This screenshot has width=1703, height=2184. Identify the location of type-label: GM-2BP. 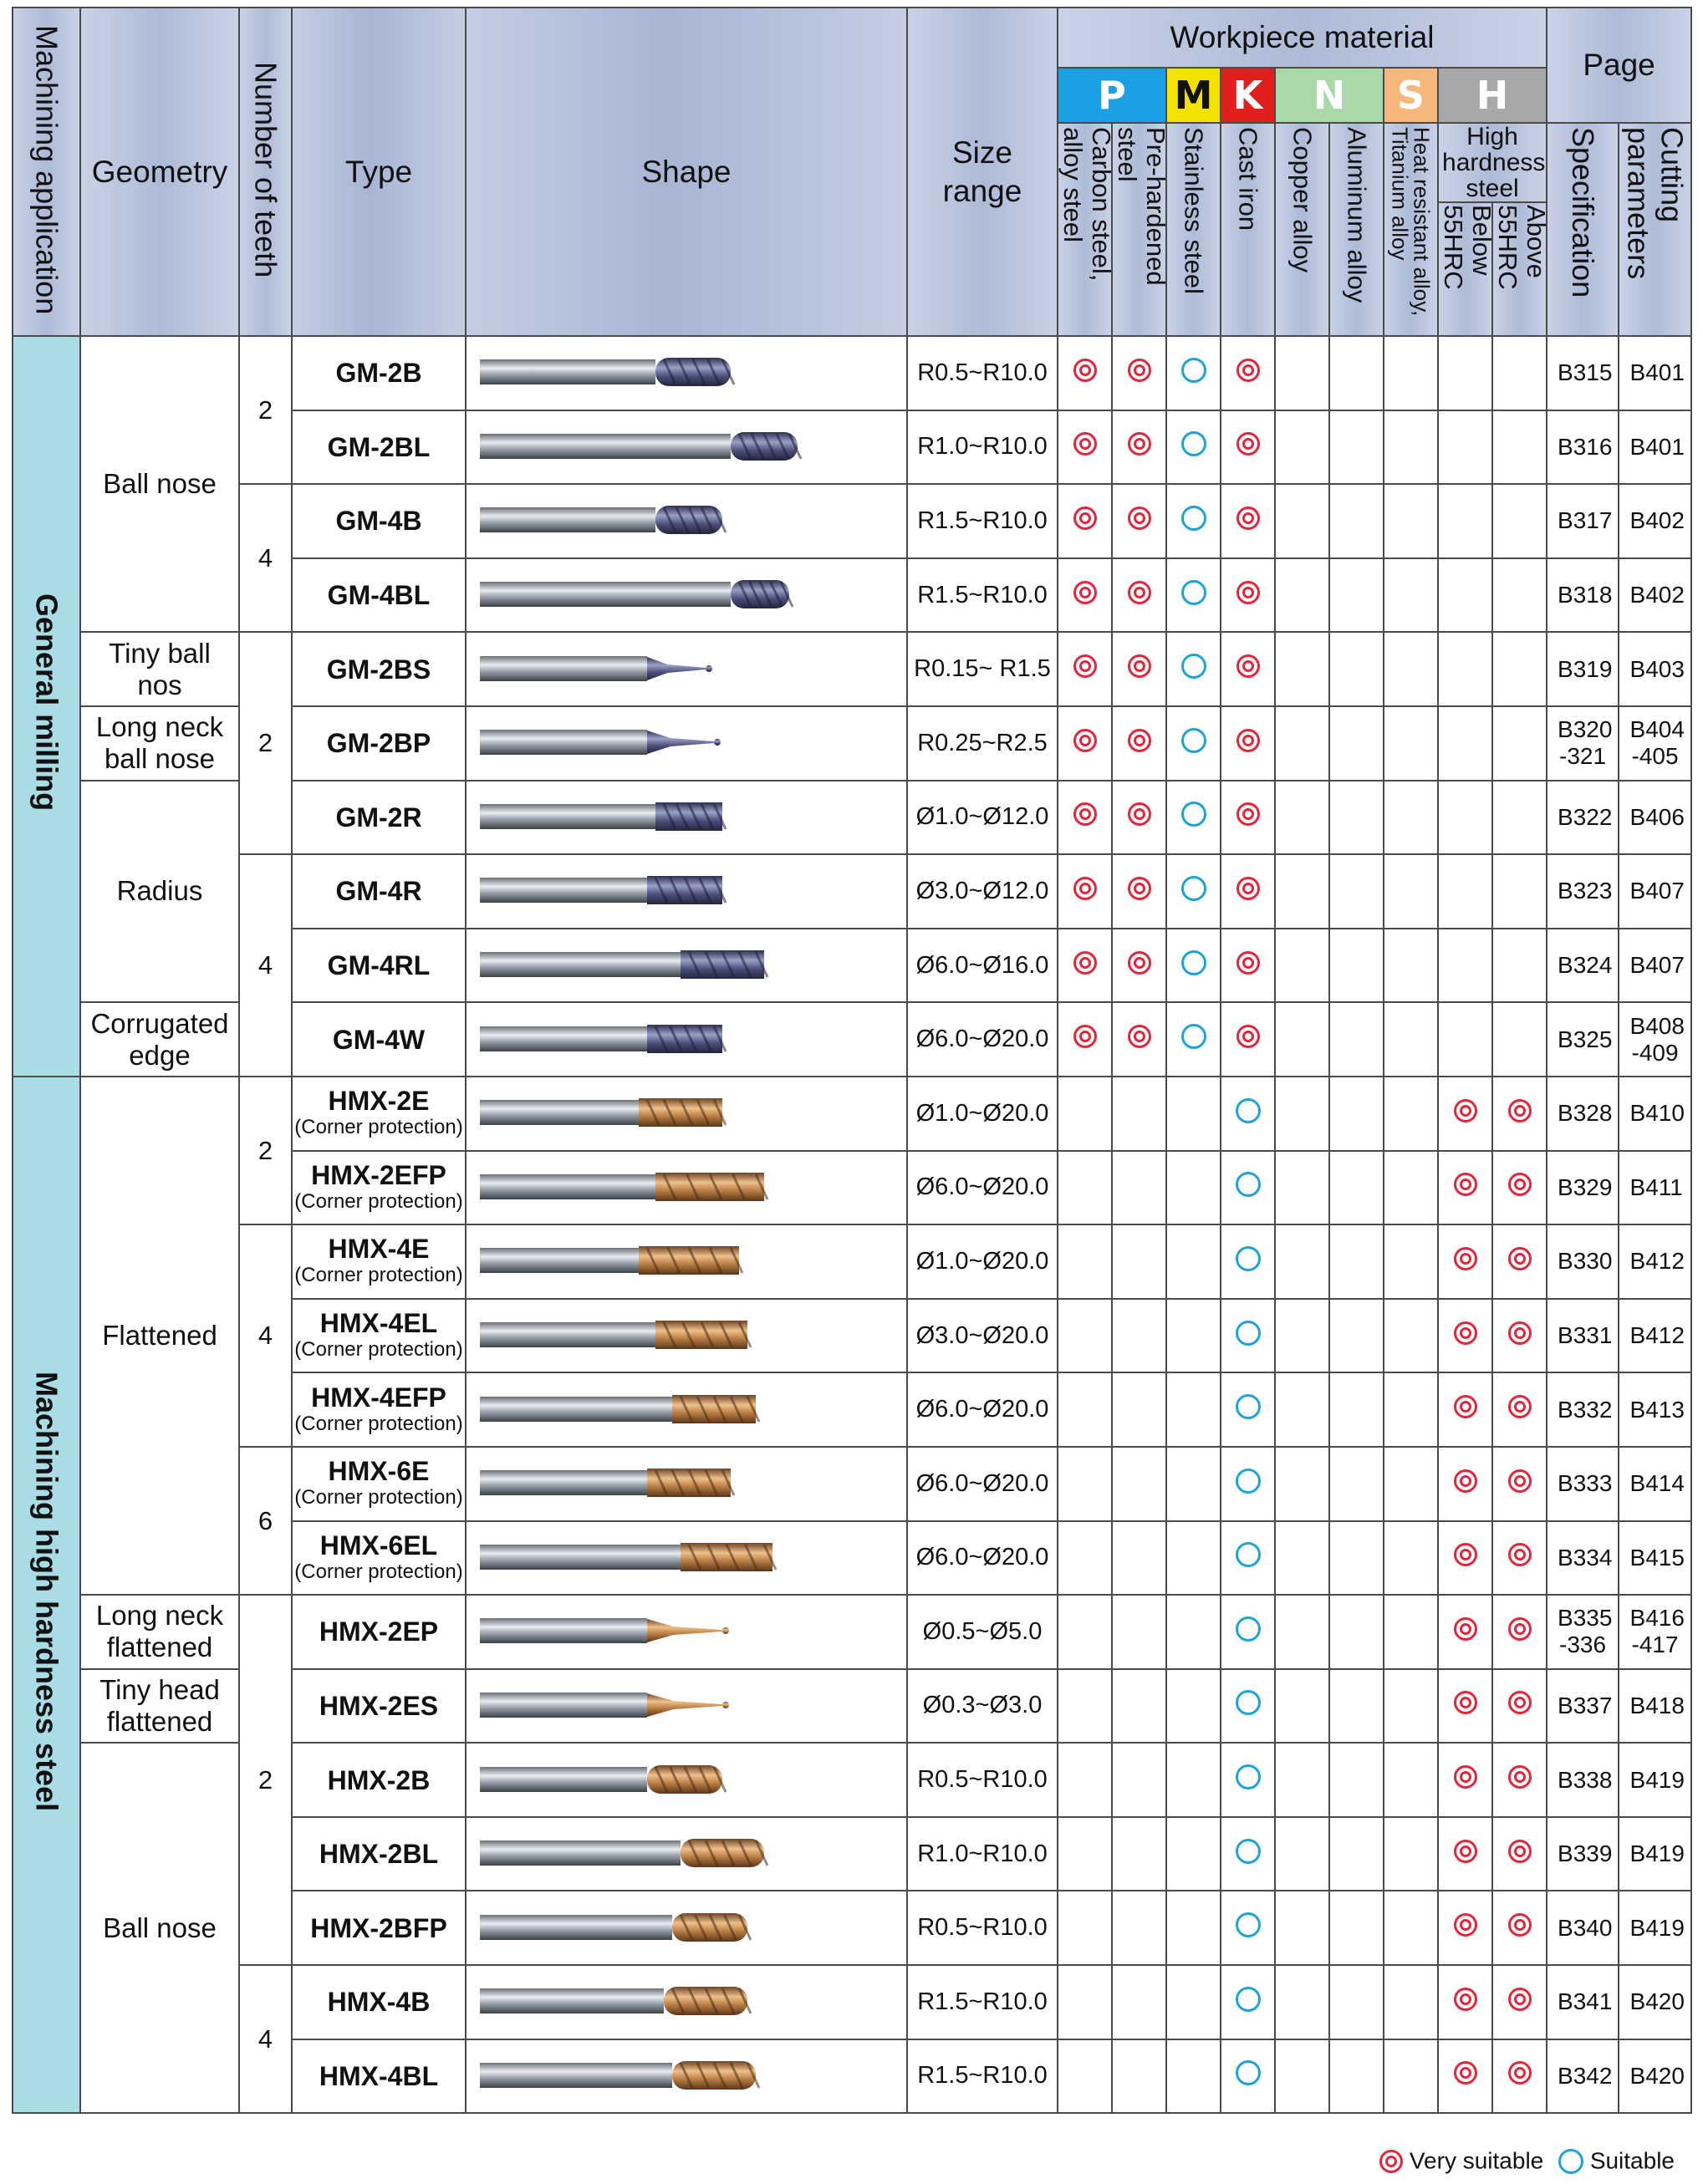
(378, 743).